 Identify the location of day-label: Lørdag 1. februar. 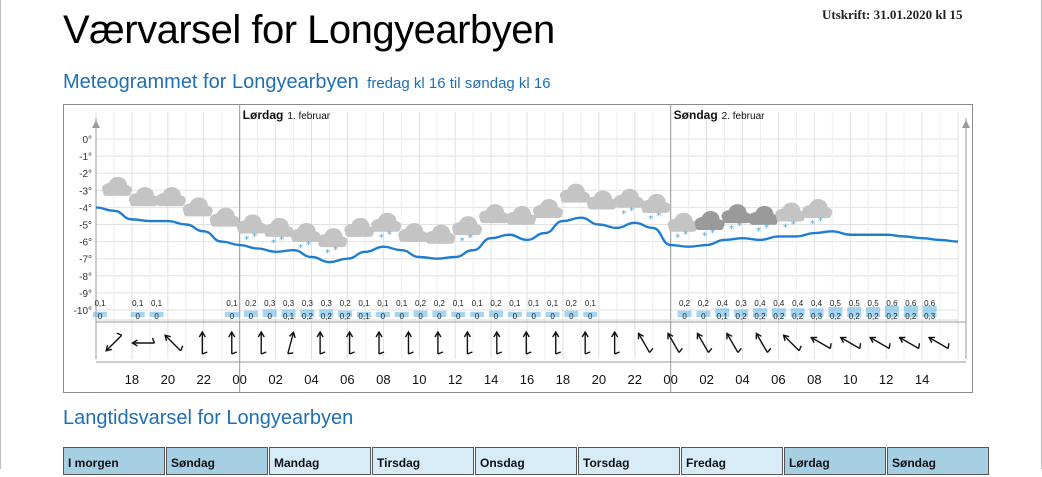
(287, 115).